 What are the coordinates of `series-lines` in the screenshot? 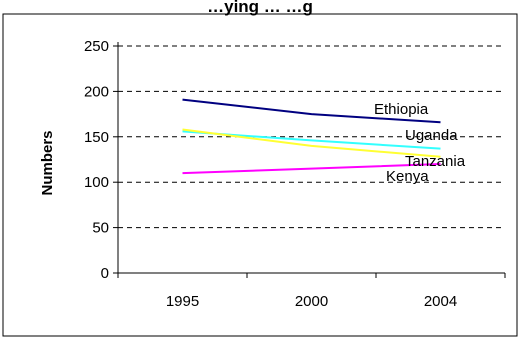 It's located at (311, 136).